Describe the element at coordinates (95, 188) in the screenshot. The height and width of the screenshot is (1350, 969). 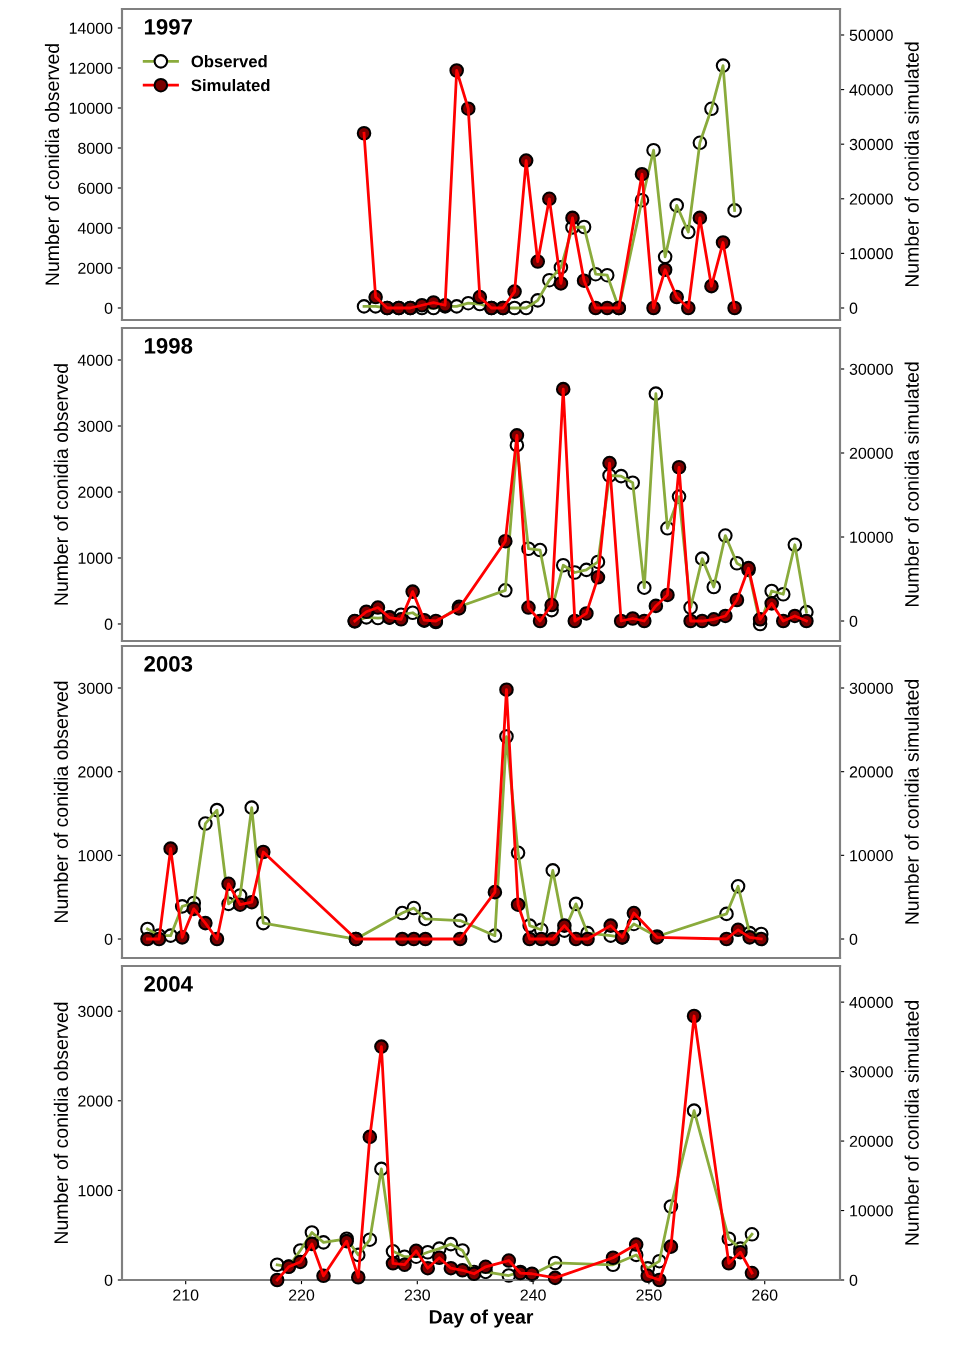
I see `y-tick-label: 6000` at that location.